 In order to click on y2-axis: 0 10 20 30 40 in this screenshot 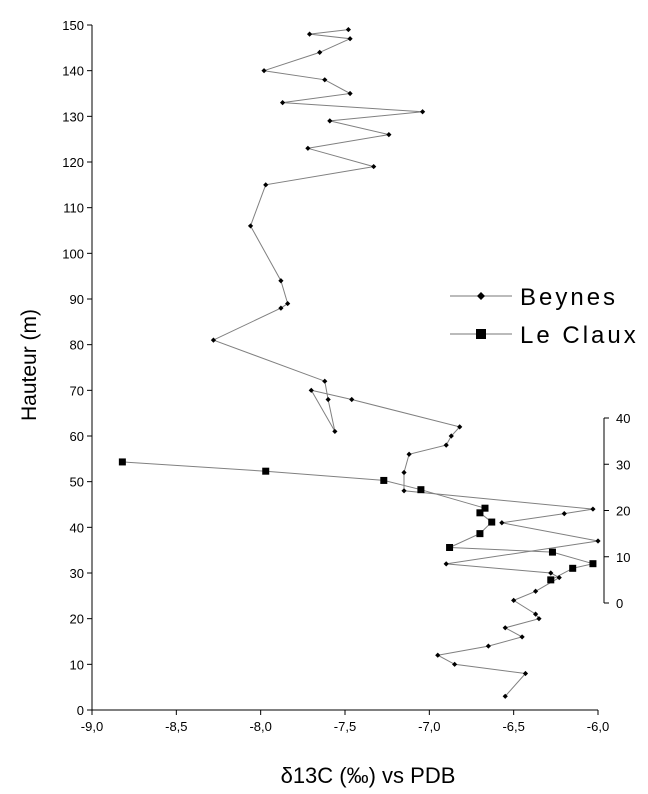, I will do `click(616, 511)`.